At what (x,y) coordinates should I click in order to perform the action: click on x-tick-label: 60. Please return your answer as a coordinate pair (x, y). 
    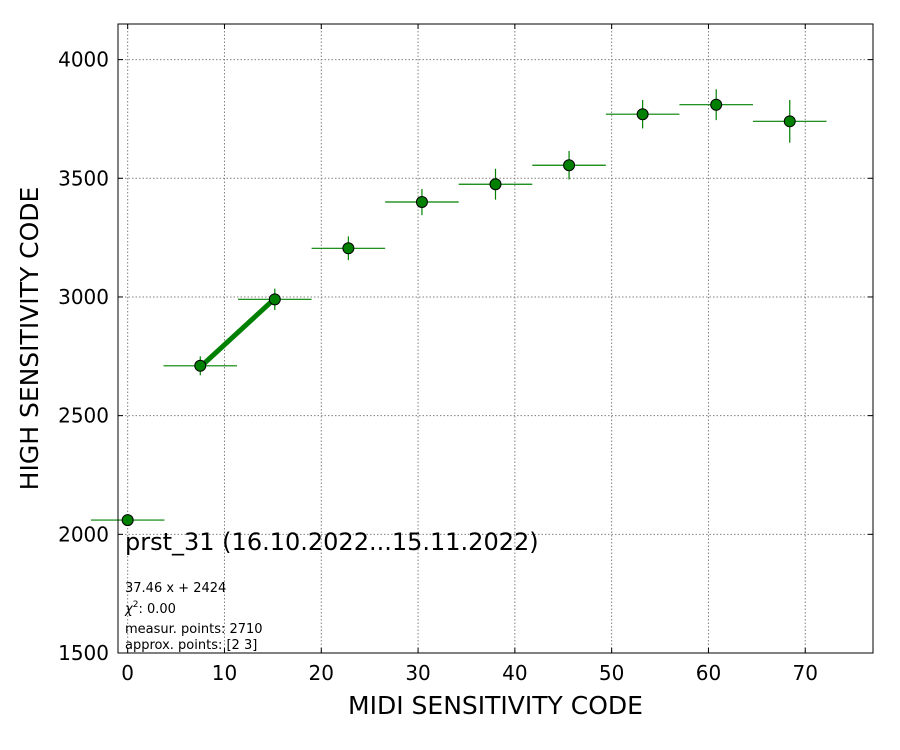
    Looking at the image, I should click on (708, 673).